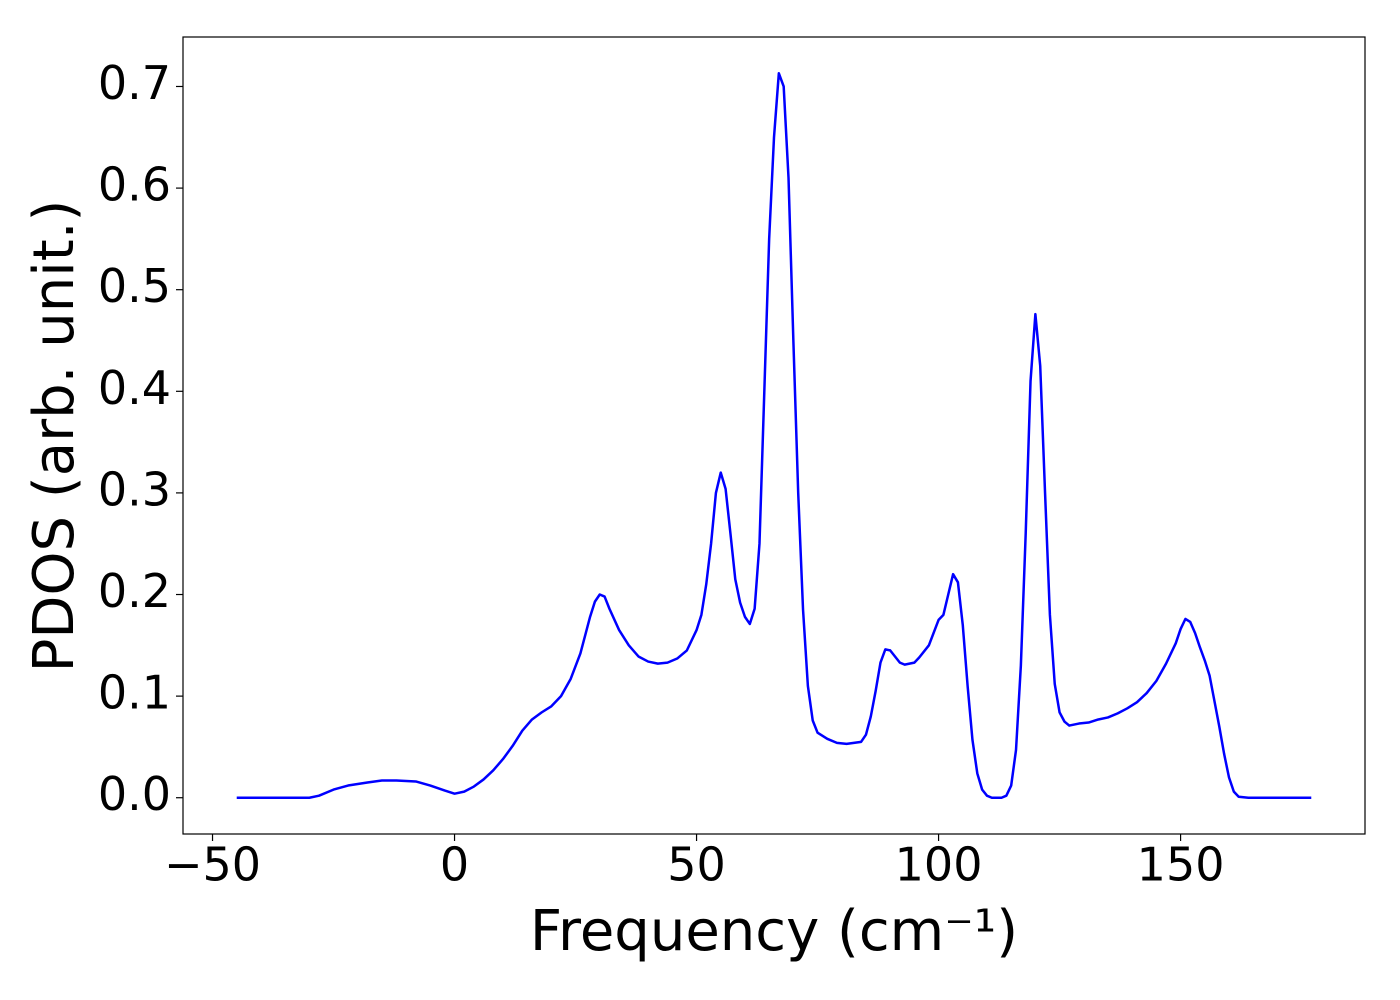 Image resolution: width=1400 pixels, height=1000 pixels. Describe the element at coordinates (1181, 865) in the screenshot. I see `x-tick-label: 150` at that location.